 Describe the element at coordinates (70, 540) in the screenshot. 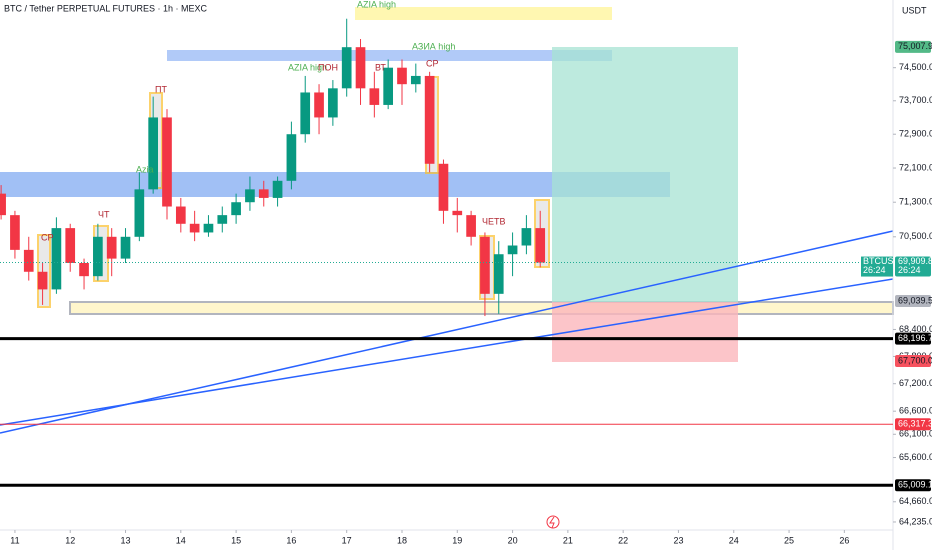

I see `x-tick-label: 12` at that location.